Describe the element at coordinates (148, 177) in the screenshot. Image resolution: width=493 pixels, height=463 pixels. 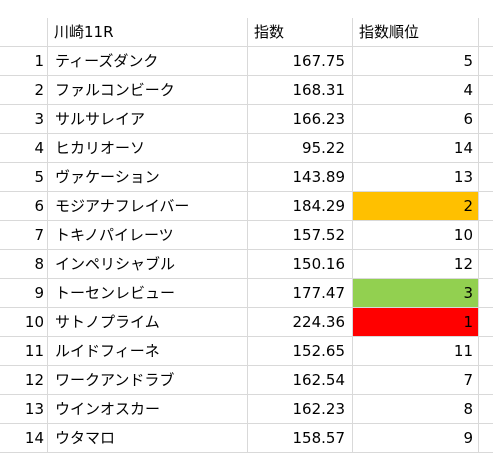
I see `horse-name-cell: ヴァケーション` at that location.